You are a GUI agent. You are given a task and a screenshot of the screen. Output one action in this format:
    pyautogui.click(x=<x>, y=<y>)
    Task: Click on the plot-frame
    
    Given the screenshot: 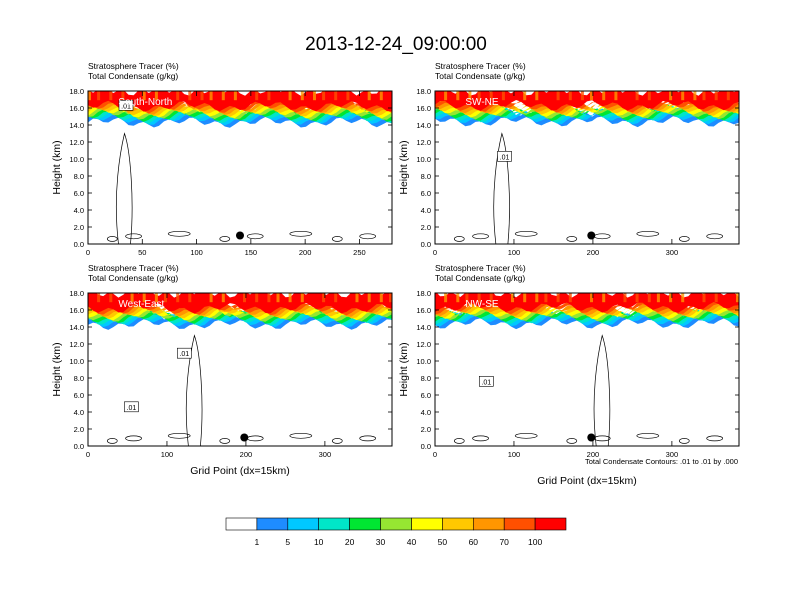 What is the action you would take?
    pyautogui.click(x=587, y=167)
    